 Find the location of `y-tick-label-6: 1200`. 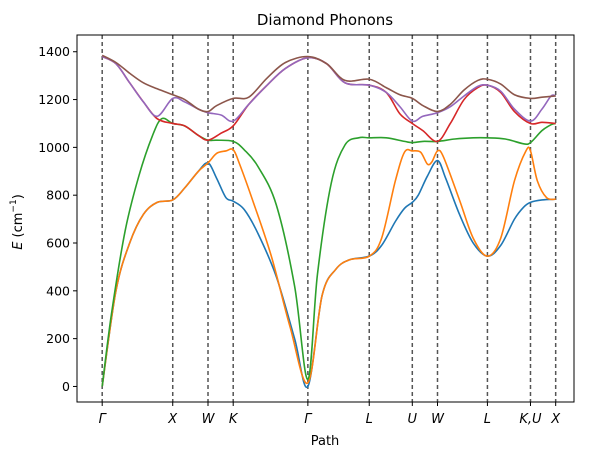

y-tick-label-6: 1200 is located at coordinates (54, 99).